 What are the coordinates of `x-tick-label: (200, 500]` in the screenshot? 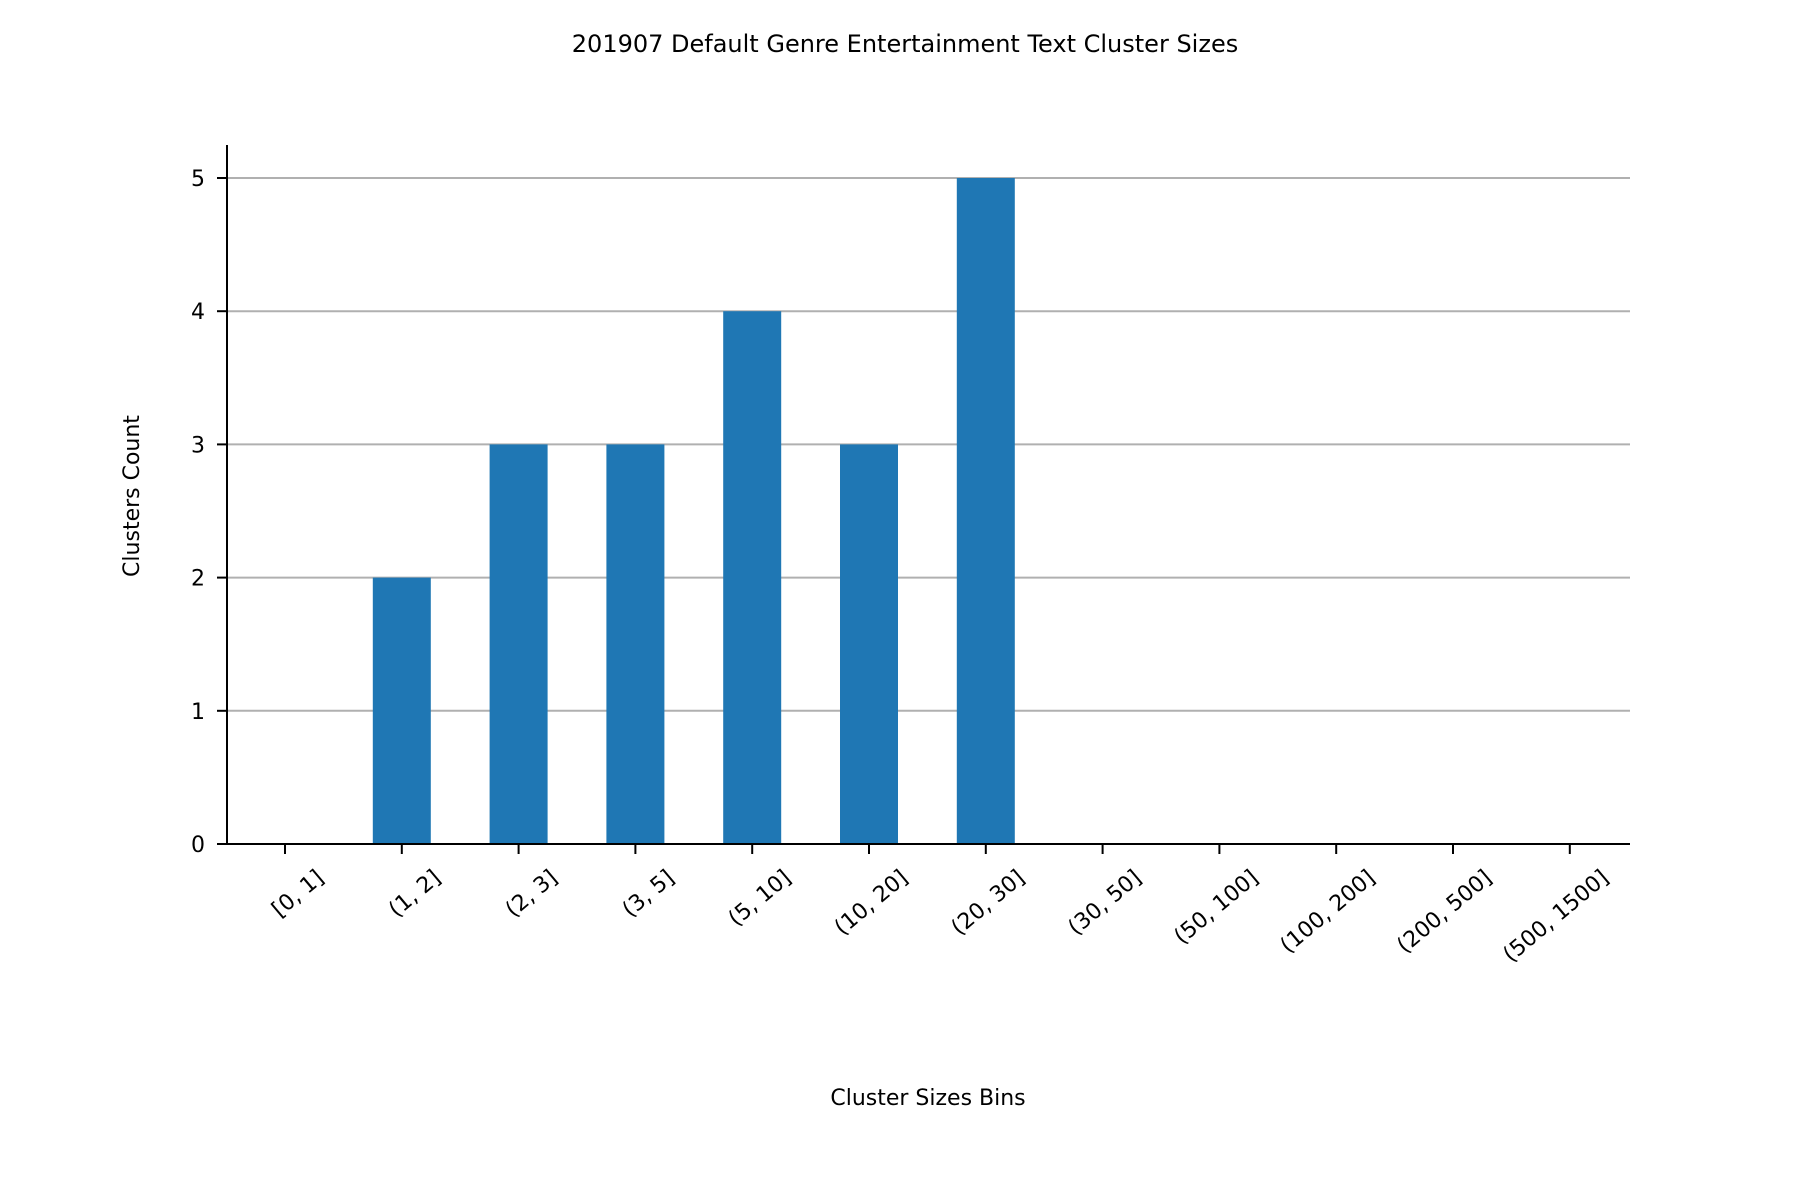 It's located at (1445, 911).